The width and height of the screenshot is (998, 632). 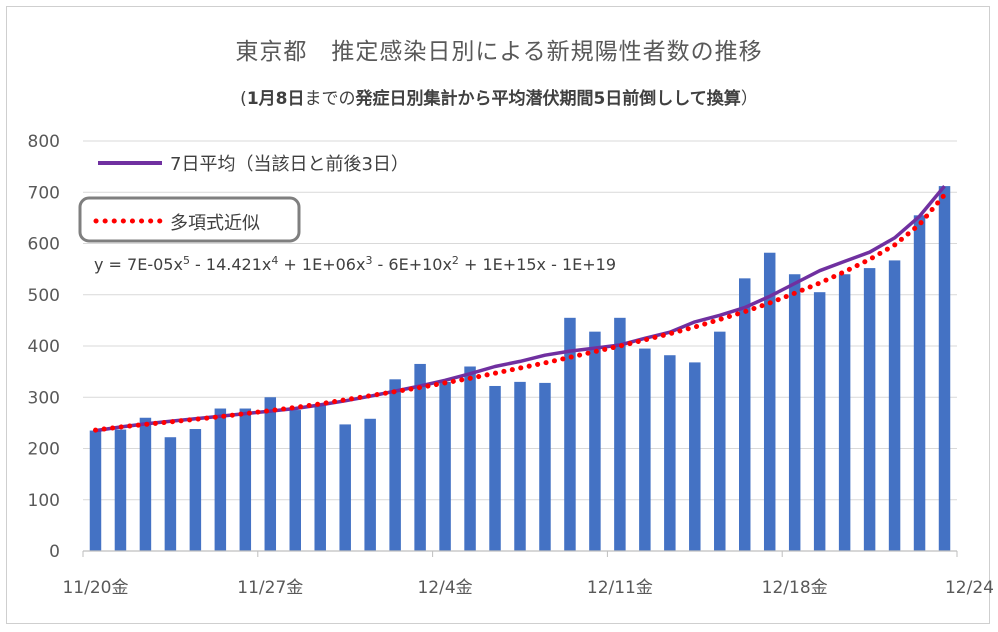 What do you see at coordinates (270, 588) in the screenshot?
I see `x-tick-label: 11/27金` at bounding box center [270, 588].